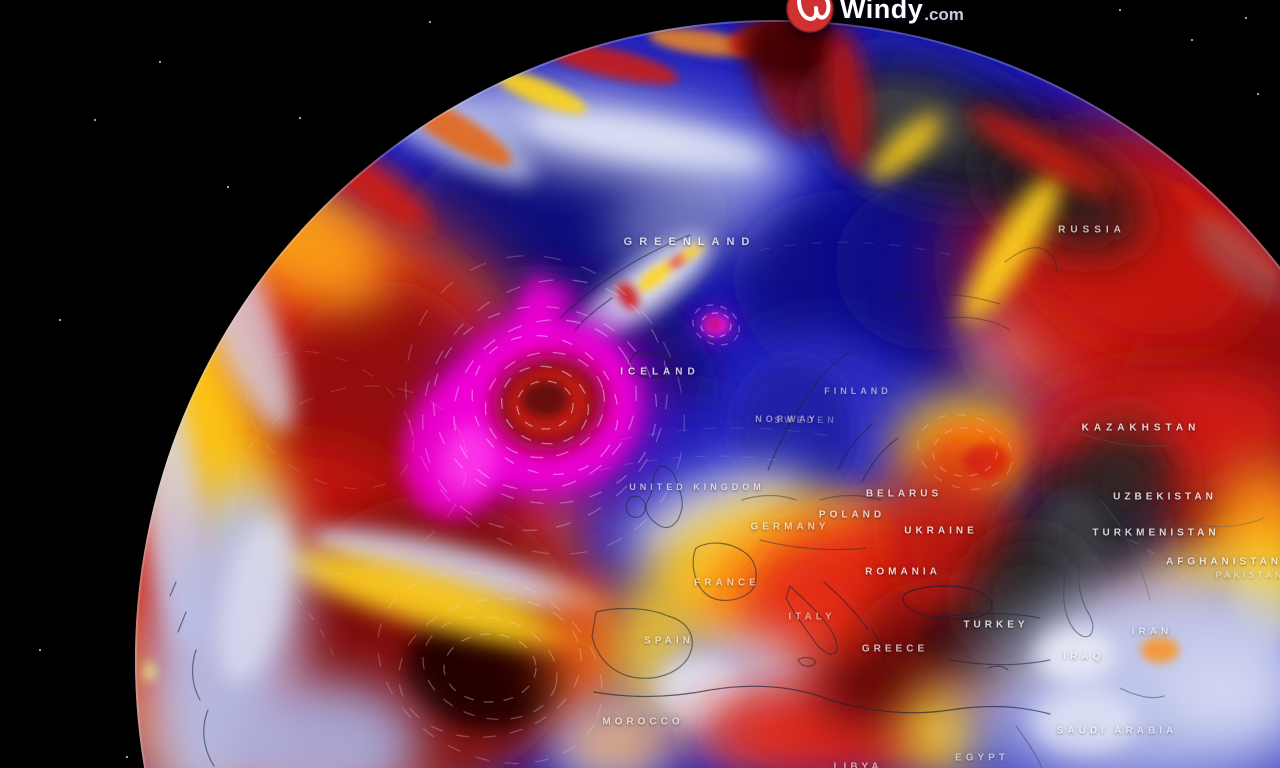 Image resolution: width=1280 pixels, height=768 pixels. I want to click on windy-logo-word: Windy, so click(882, 12).